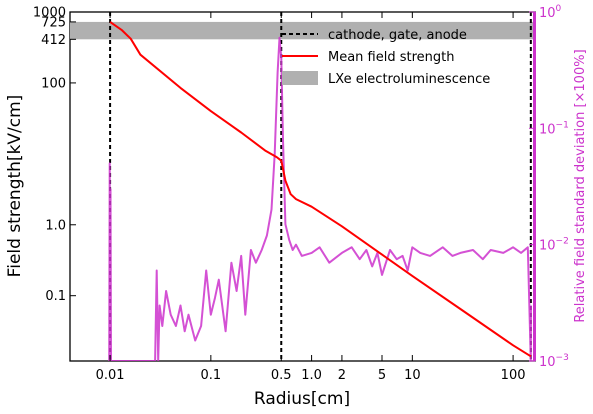 Image resolution: width=593 pixels, height=414 pixels. I want to click on y-right-tick-exponent: −3, so click(562, 358).